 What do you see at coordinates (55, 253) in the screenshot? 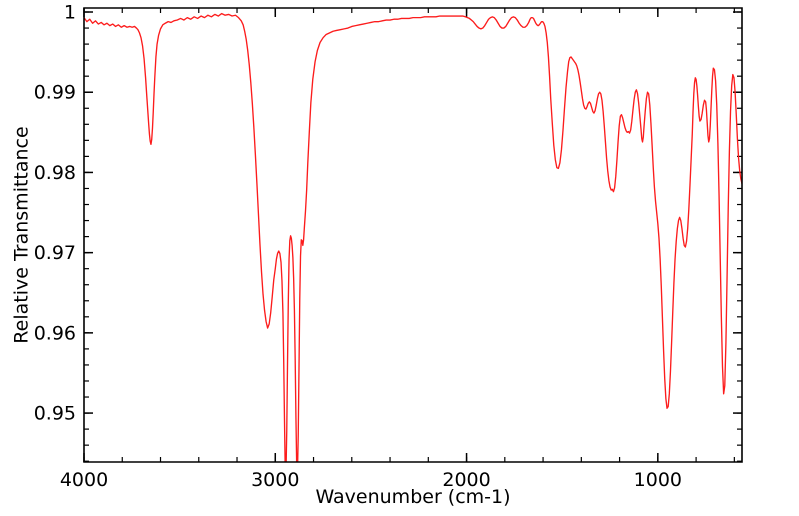
I see `y-tick-label: 0.97` at bounding box center [55, 253].